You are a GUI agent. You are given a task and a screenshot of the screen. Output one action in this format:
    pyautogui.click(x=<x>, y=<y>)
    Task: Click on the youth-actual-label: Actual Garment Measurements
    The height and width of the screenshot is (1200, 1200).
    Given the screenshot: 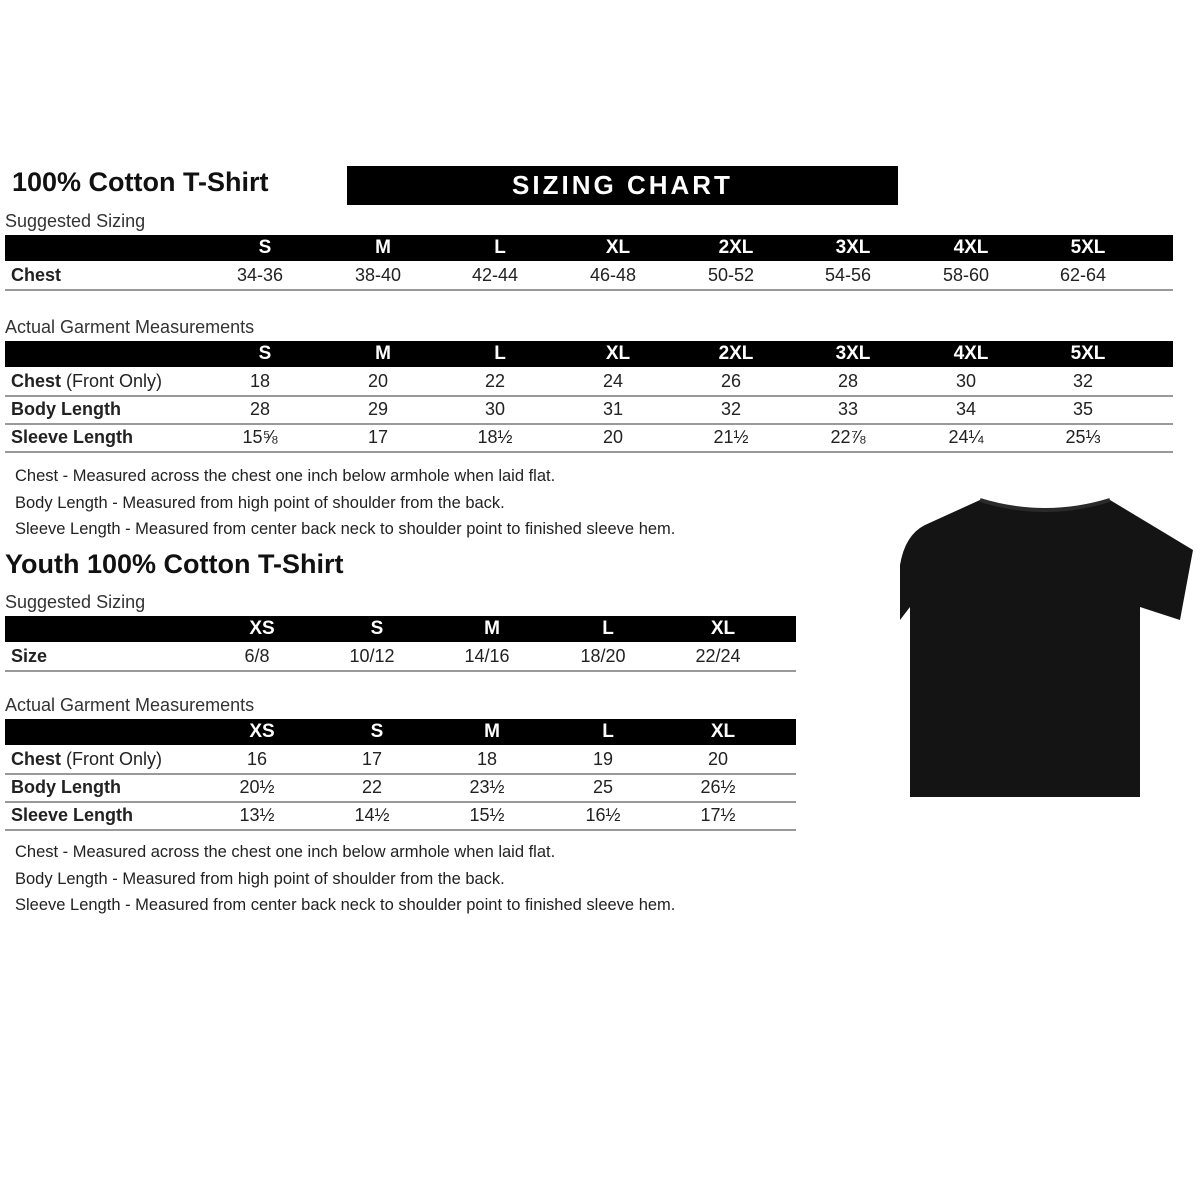 What is the action you would take?
    pyautogui.click(x=130, y=705)
    